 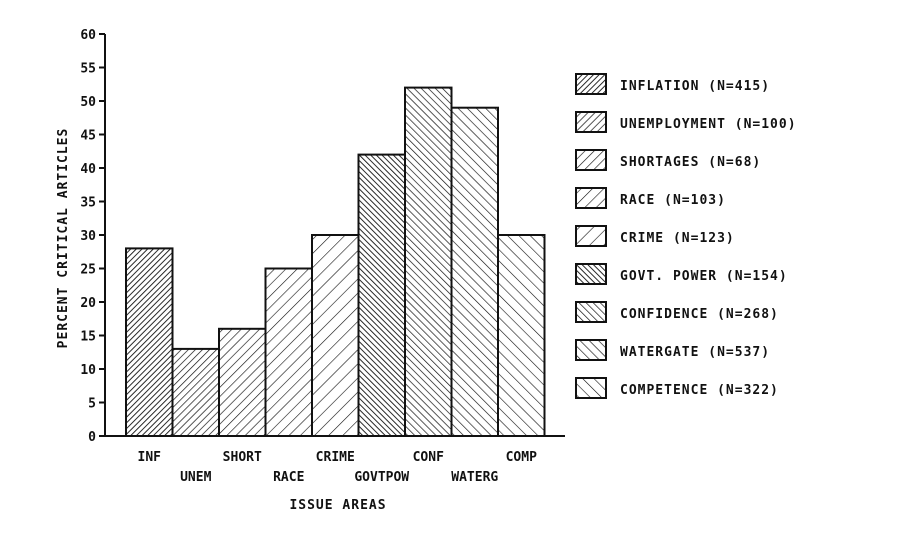 What do you see at coordinates (591, 198) in the screenshot?
I see `legend-swatch-race` at bounding box center [591, 198].